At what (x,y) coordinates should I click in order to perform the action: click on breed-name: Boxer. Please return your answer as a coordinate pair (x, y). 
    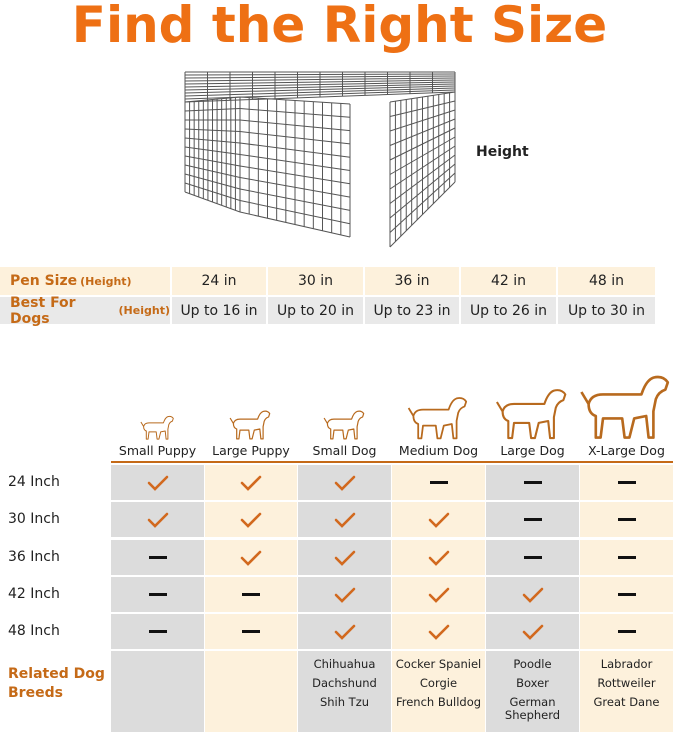
    Looking at the image, I should click on (532, 683).